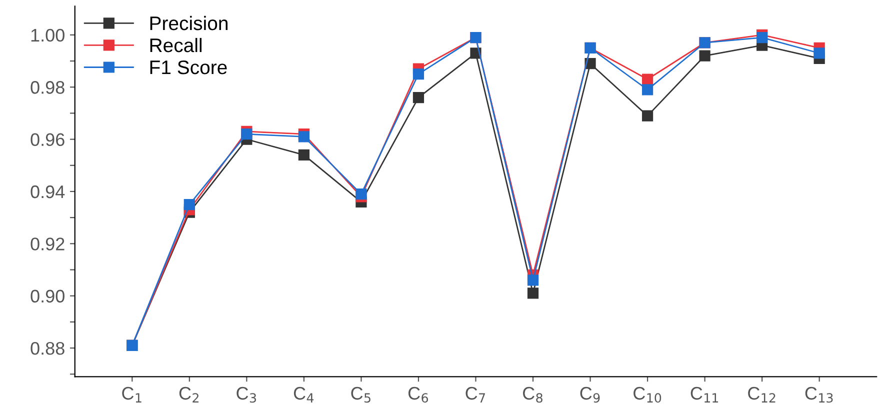 The width and height of the screenshot is (881, 414). Describe the element at coordinates (47, 191) in the screenshot. I see `y-tick-label: 0.94` at that location.